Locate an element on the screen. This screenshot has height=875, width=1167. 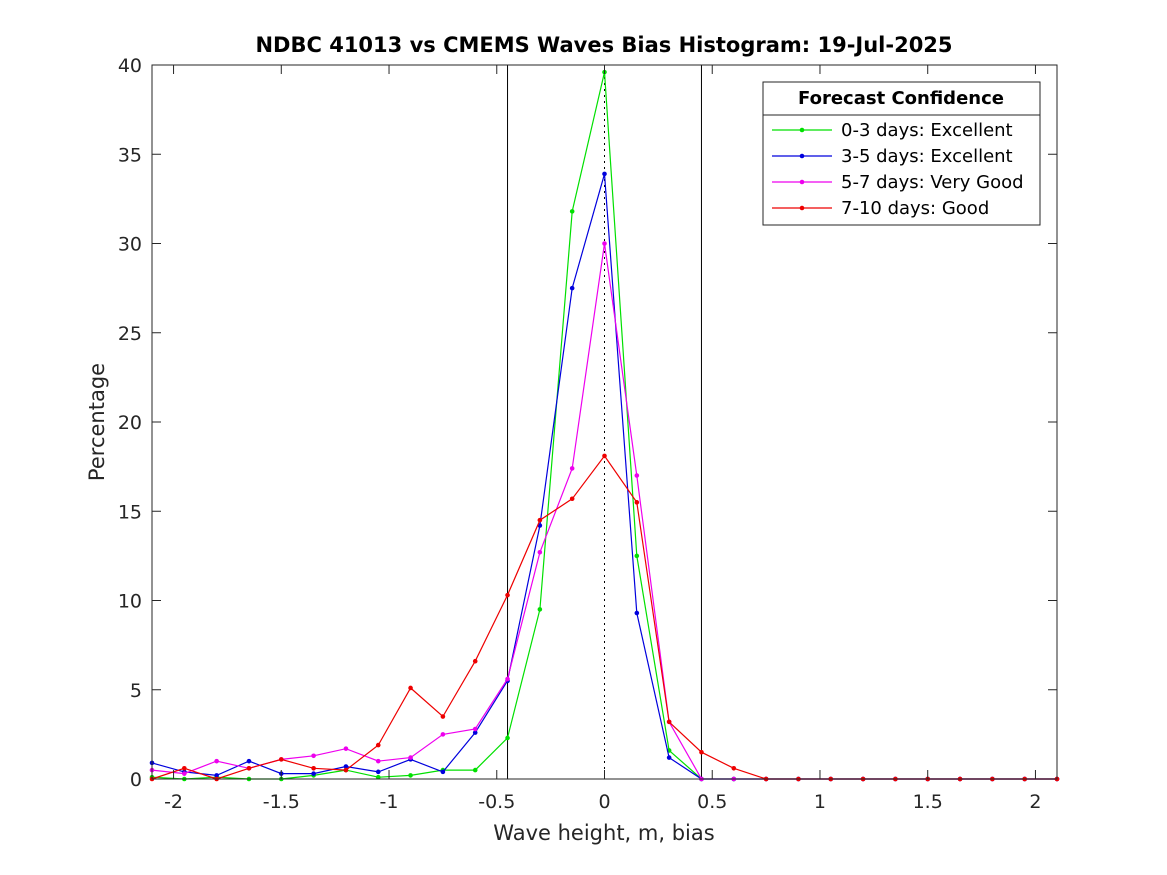
legend-entry-2: 3-5 days: Excellent is located at coordinates (892, 156).